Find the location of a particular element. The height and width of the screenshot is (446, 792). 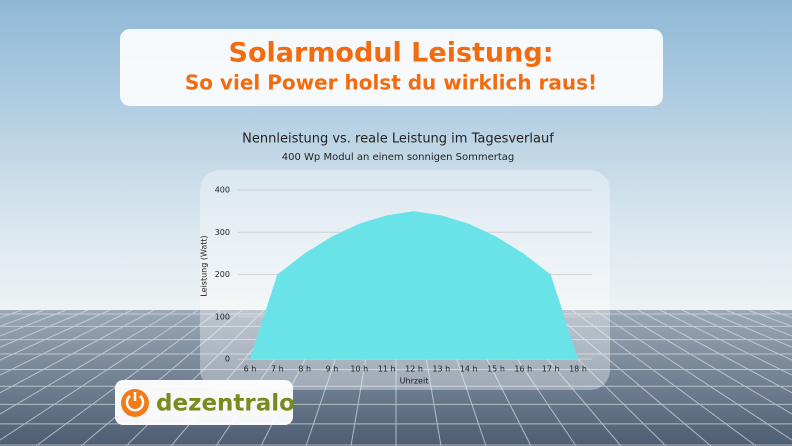

logo-text: dezentralo is located at coordinates (225, 404).